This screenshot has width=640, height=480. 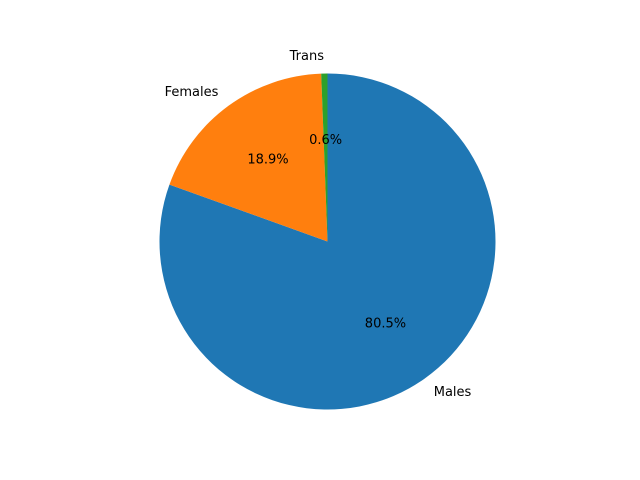 I want to click on pie-slice-trans, so click(x=324, y=157).